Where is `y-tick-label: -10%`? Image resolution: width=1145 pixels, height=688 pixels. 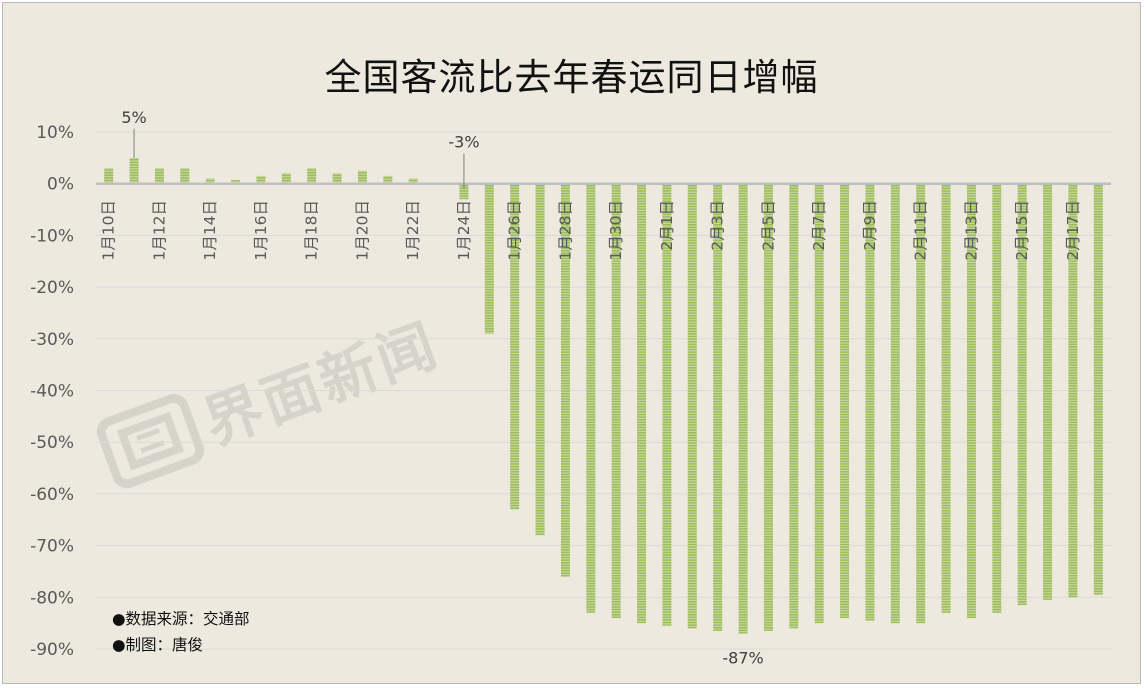
y-tick-label: -10% is located at coordinates (52, 236).